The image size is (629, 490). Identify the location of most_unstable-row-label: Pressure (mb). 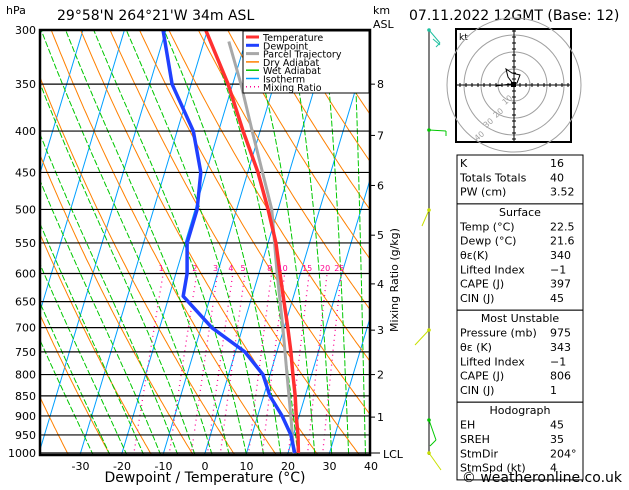
(498, 333).